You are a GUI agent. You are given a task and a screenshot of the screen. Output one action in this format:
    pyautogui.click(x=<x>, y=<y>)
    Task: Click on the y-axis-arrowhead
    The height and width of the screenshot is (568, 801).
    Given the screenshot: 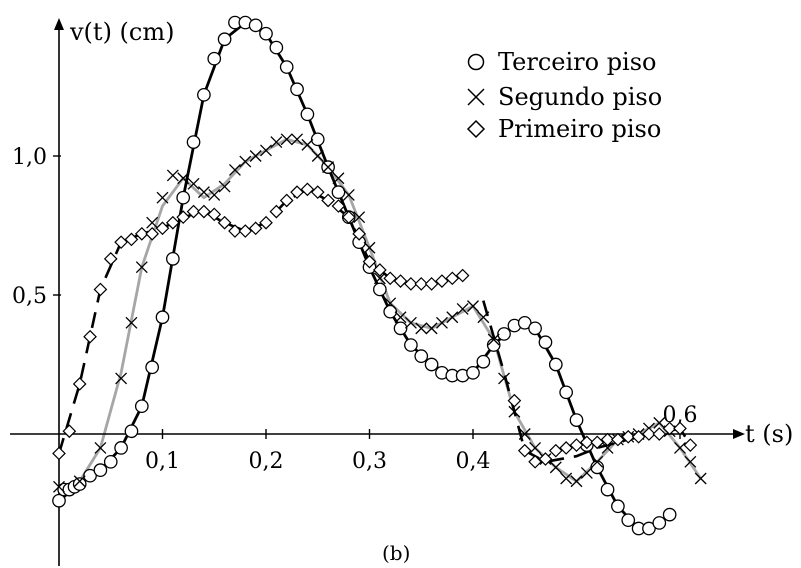 What is the action you would take?
    pyautogui.click(x=59, y=24)
    